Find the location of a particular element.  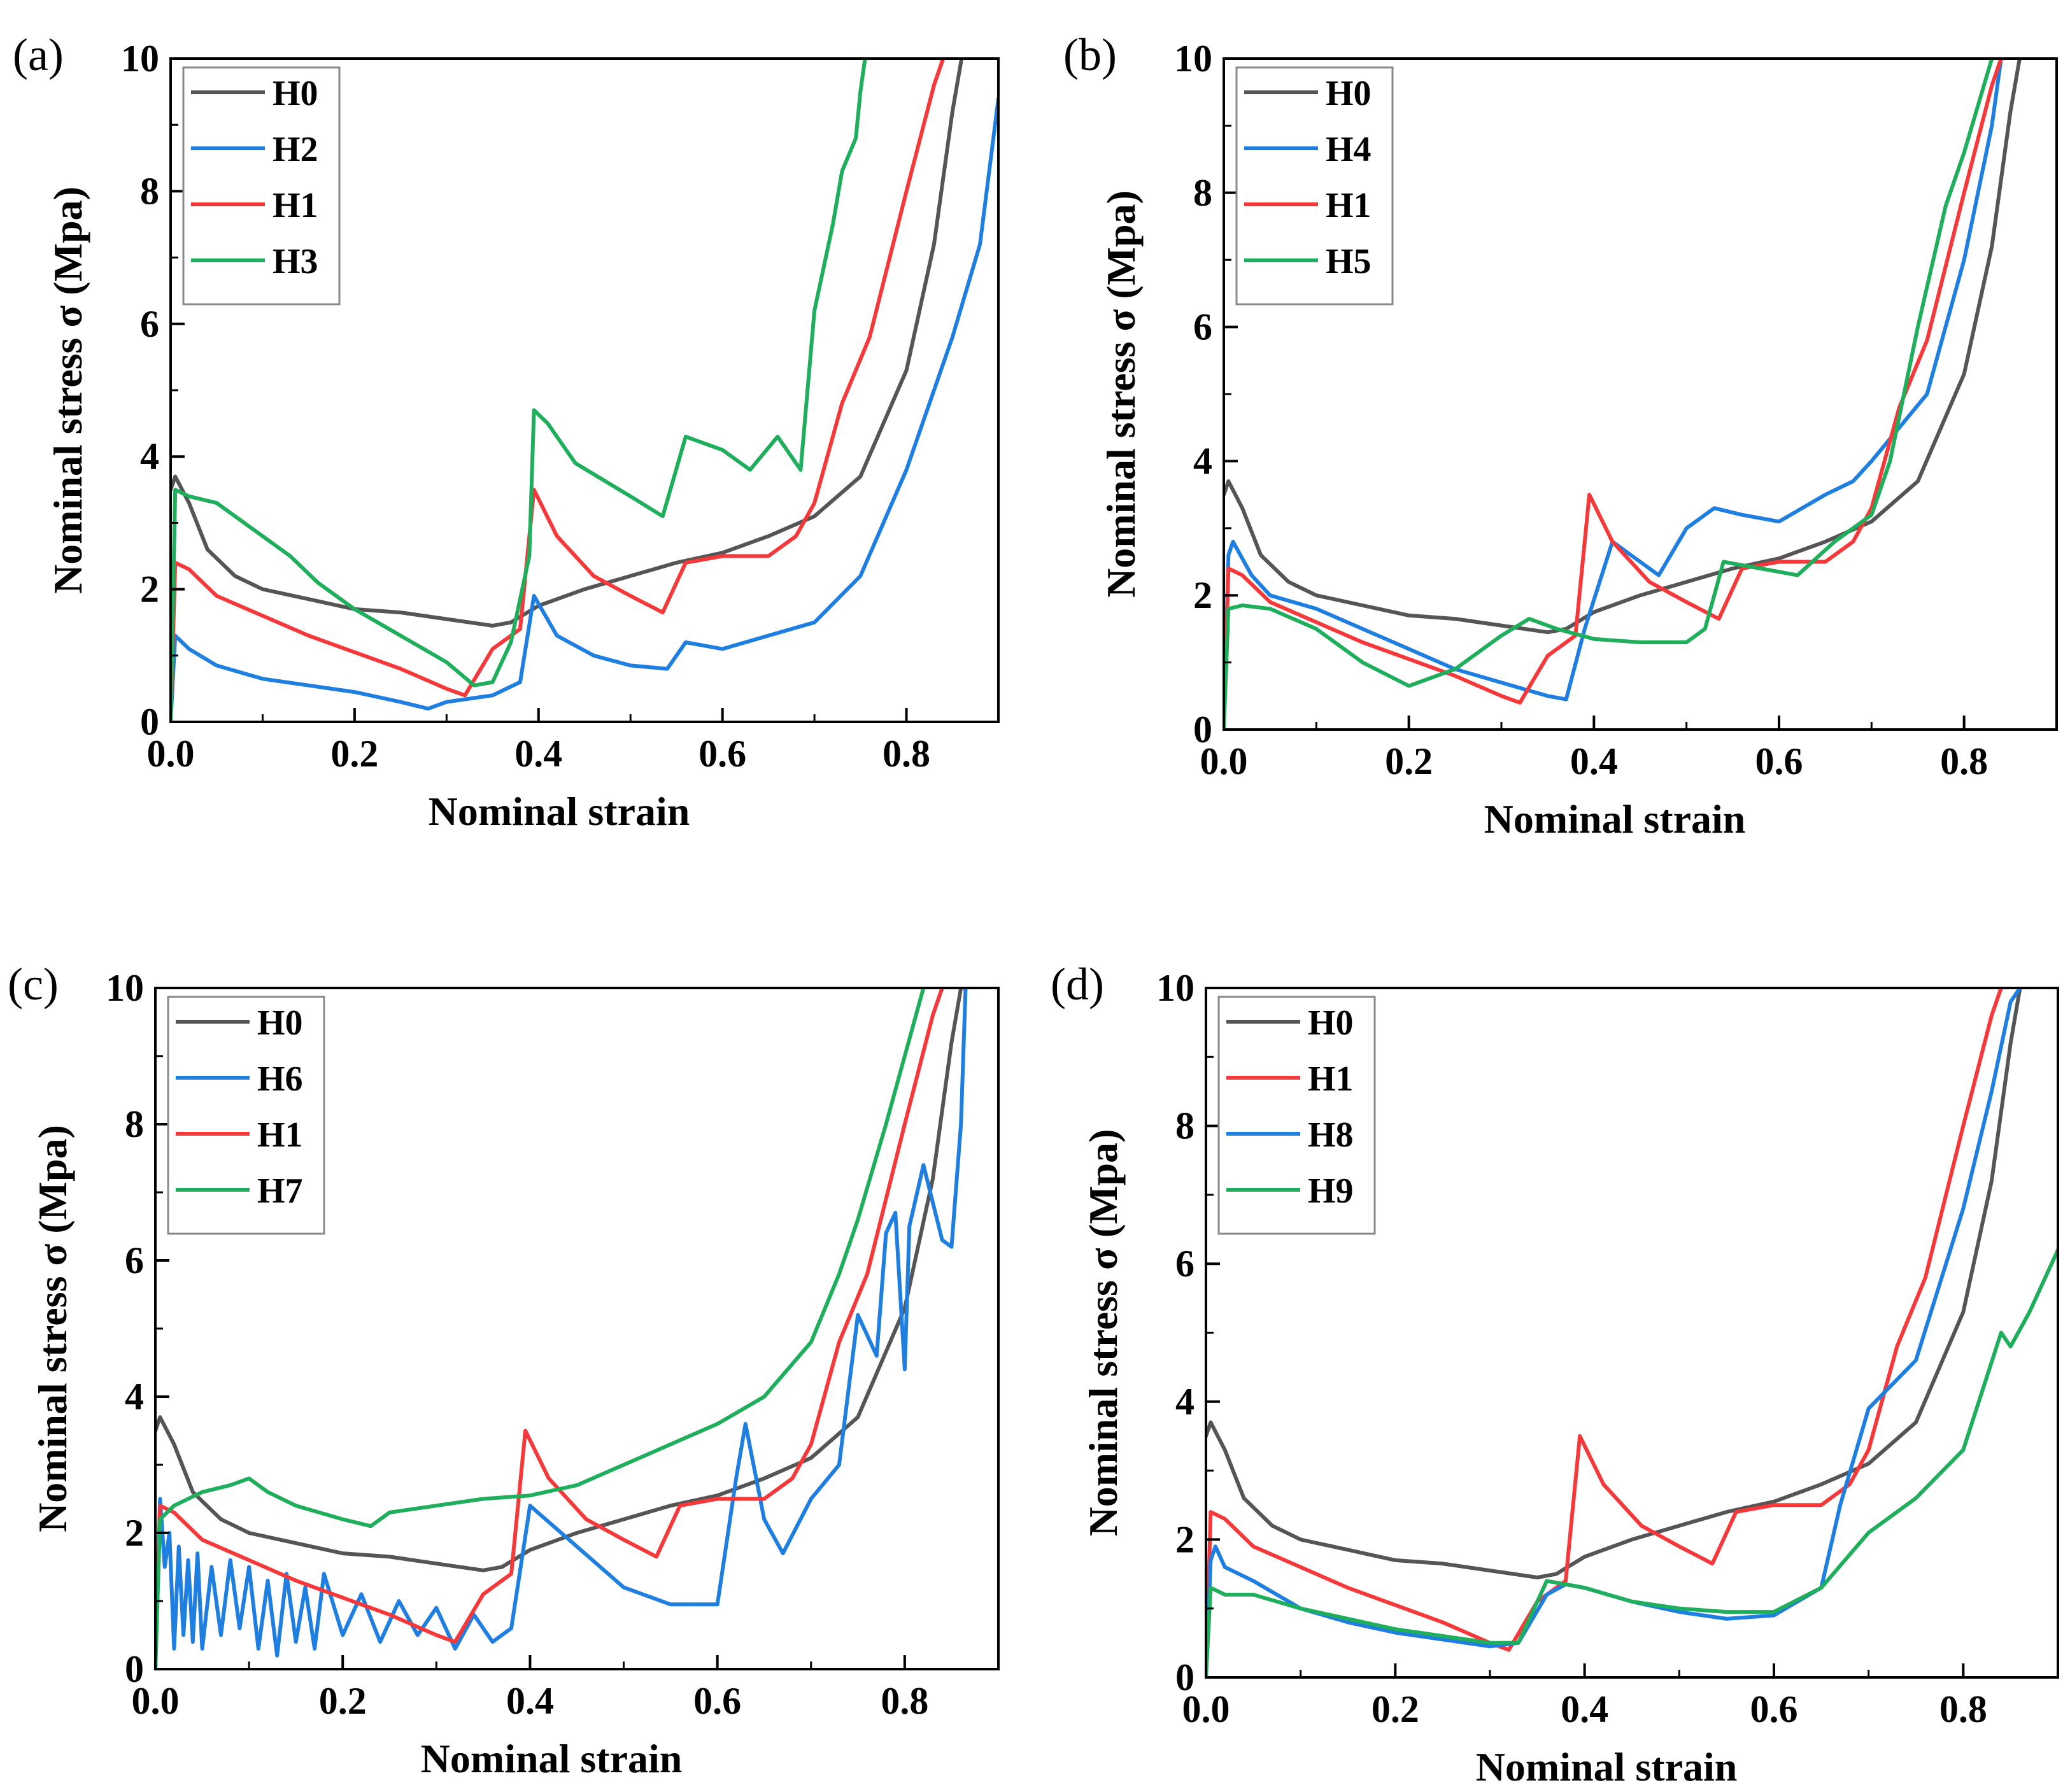

legend-label-H6: H6 is located at coordinates (280, 1079).